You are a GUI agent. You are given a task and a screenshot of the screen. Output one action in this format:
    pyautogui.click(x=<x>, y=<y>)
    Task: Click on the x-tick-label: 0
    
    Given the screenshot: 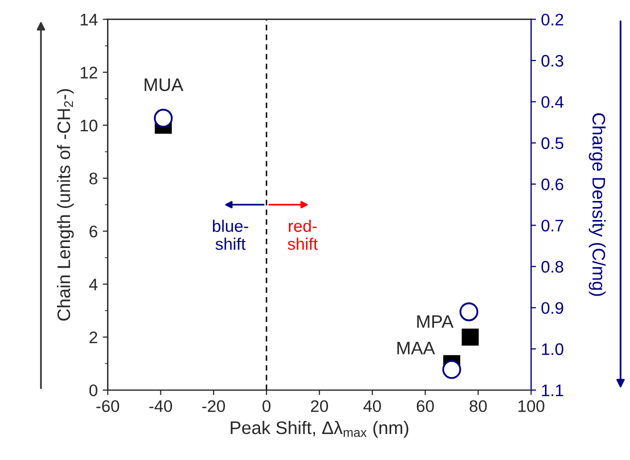 What is the action you would take?
    pyautogui.click(x=266, y=406)
    